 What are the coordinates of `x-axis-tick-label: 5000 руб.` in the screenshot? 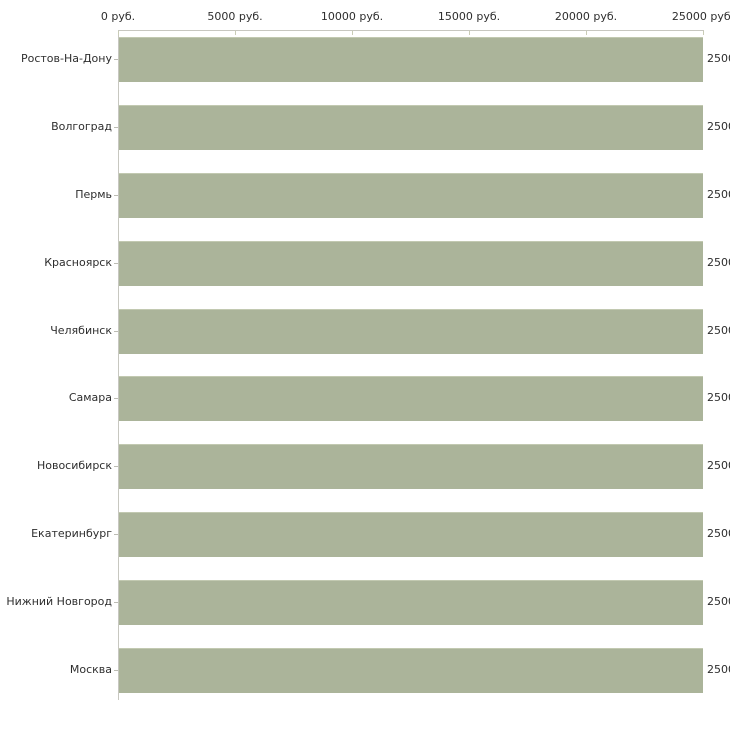 It's located at (235, 16).